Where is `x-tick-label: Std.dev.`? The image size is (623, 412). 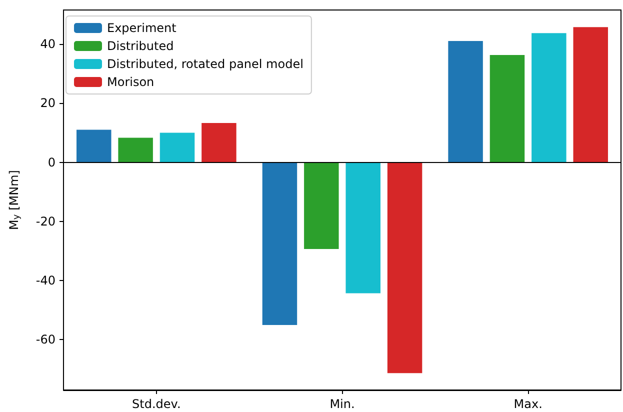
x-tick-label: Std.dev. is located at coordinates (156, 404).